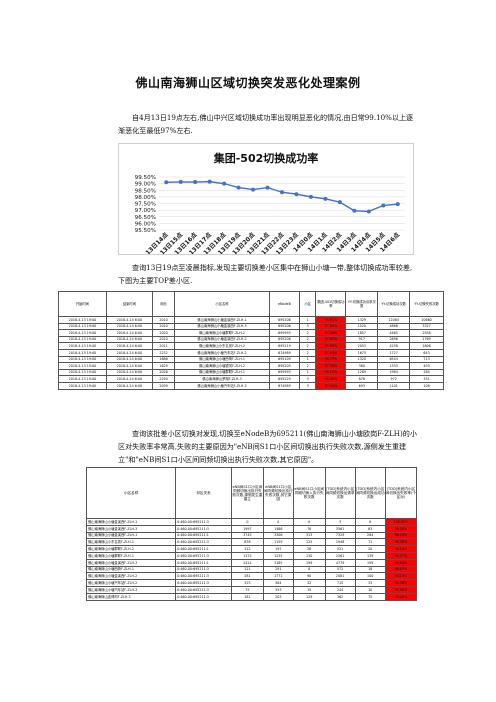 Image resolution: width=496 pixels, height=702 pixels. I want to click on table-cell: 佛山南海狮山小东名苑F-ZLH-1, so click(131, 542).